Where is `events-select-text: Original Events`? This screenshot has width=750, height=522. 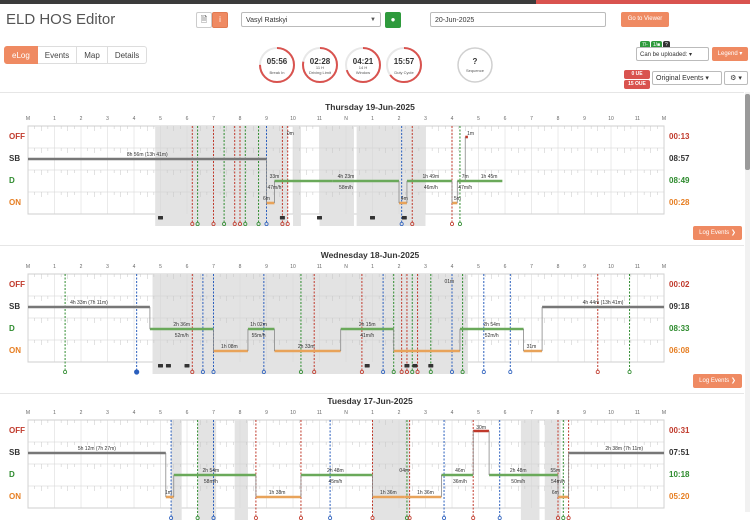
events-select-text: Original Events is located at coordinates (680, 78).